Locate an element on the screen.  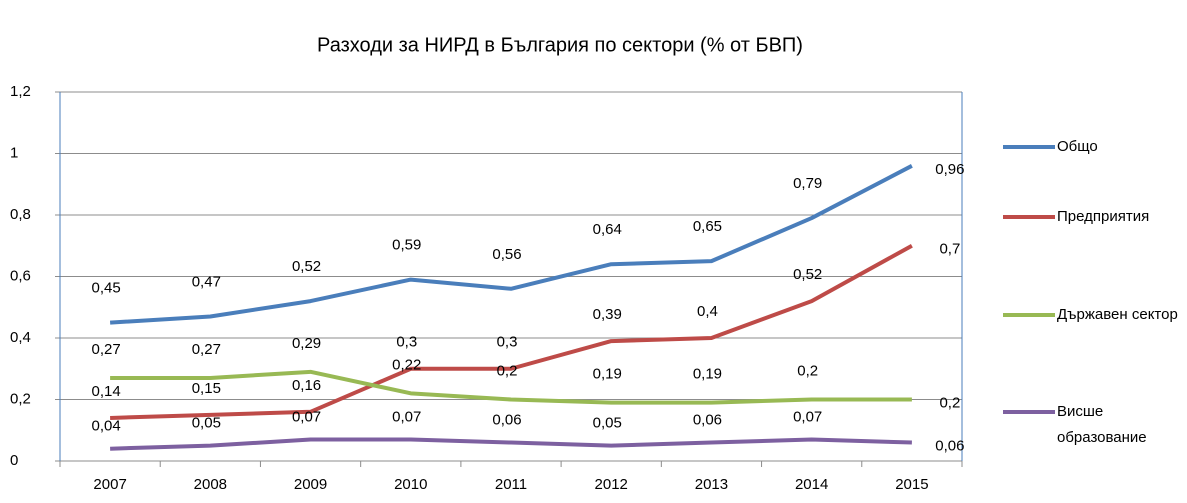
data-label: 0,7 is located at coordinates (949, 249).